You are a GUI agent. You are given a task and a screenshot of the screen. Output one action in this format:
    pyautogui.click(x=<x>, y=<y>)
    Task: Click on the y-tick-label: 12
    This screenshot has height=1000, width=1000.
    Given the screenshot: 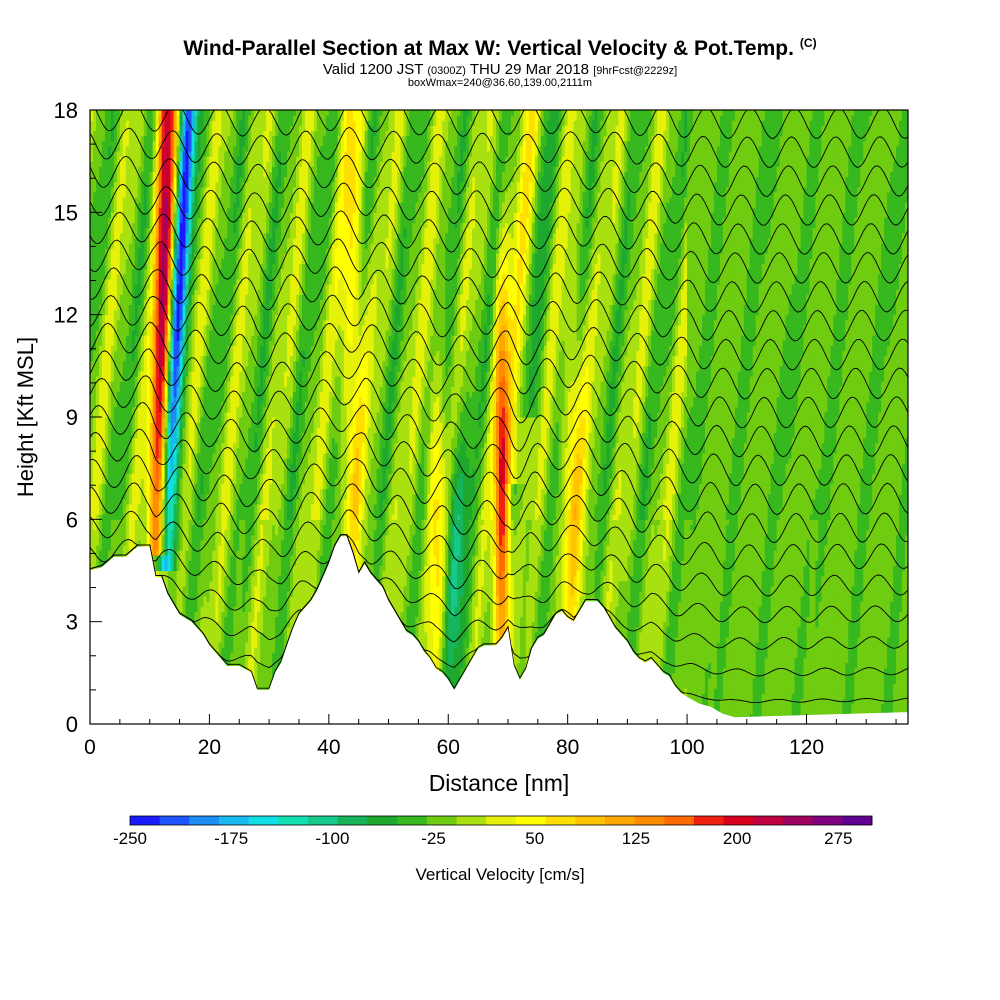 What is the action you would take?
    pyautogui.click(x=66, y=315)
    